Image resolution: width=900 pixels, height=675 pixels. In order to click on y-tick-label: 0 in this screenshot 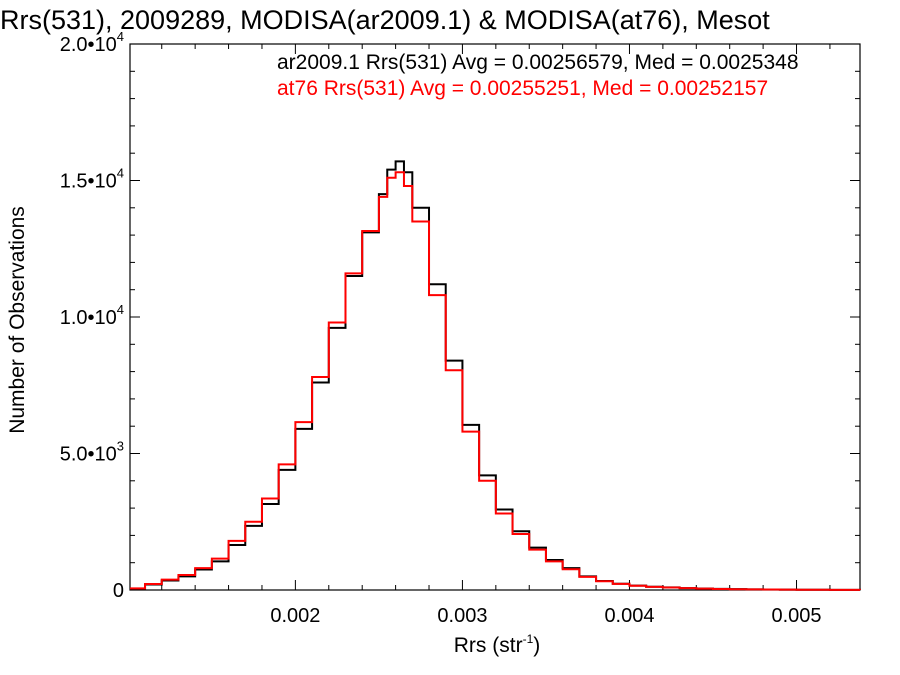, I will do `click(118, 591)`.